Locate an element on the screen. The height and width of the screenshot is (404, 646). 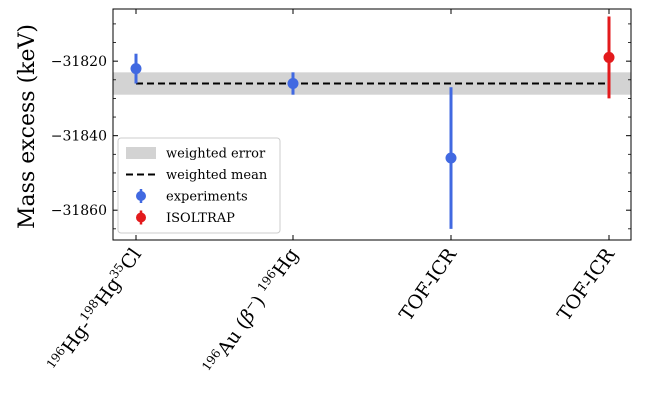
legend-label: weighted error is located at coordinates (216, 154).